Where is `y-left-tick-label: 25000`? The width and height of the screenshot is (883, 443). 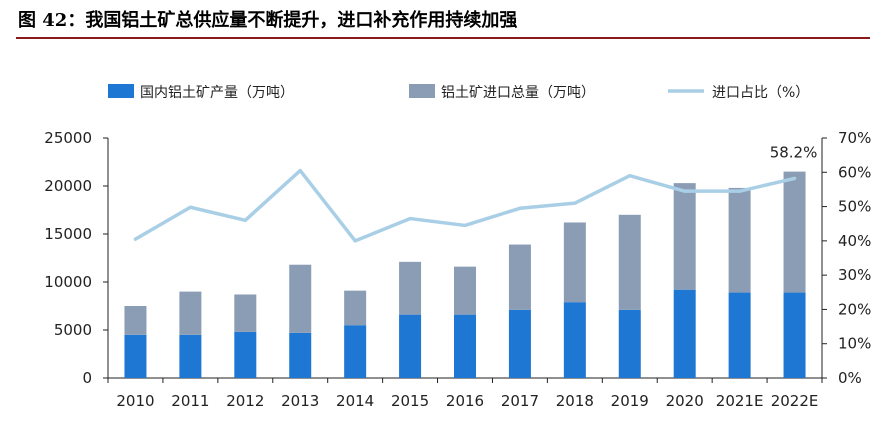 y-left-tick-label: 25000 is located at coordinates (68, 138).